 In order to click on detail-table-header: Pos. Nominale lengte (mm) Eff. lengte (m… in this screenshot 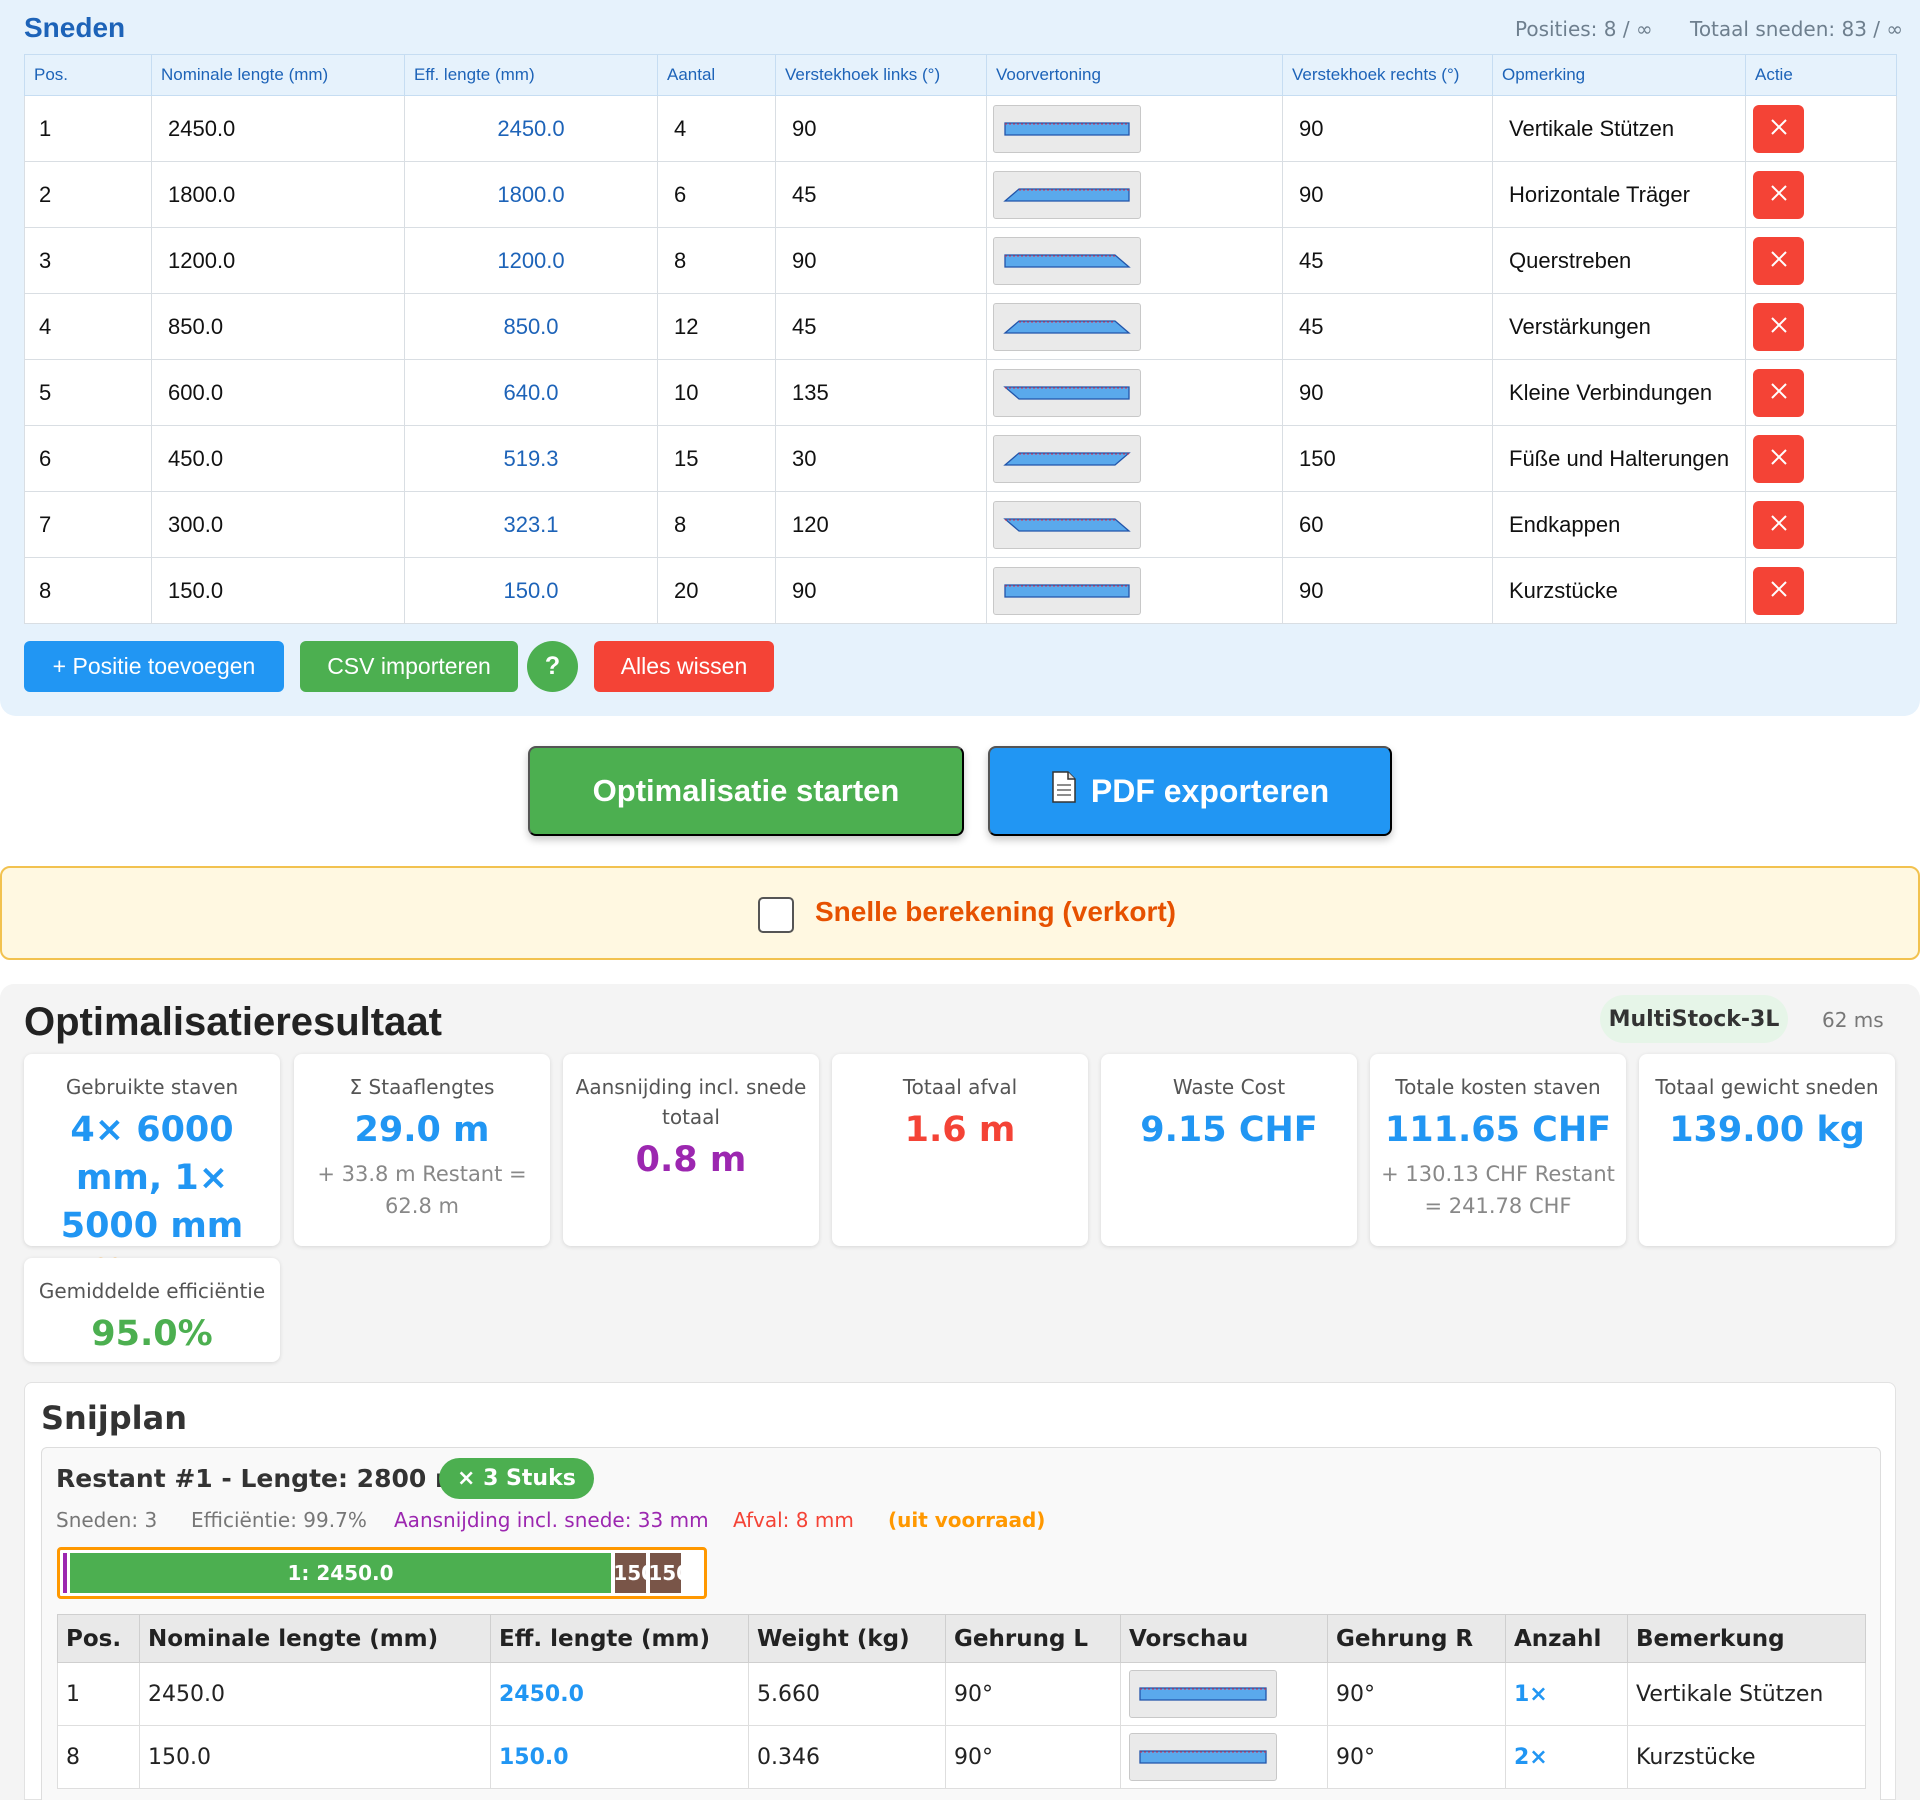, I will do `click(961, 1638)`.